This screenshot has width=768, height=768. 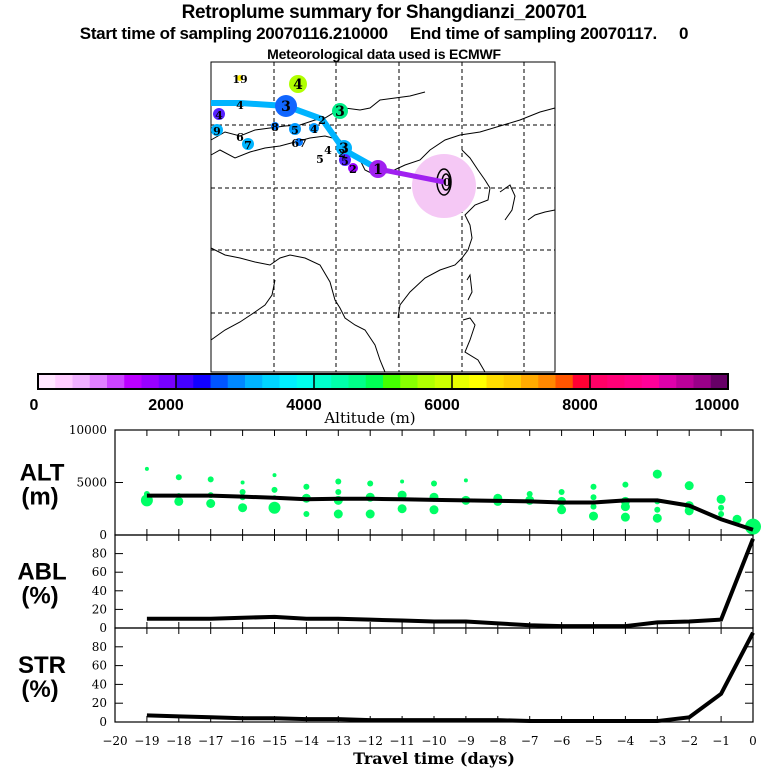 What do you see at coordinates (444, 186) in the screenshot?
I see `plume-footprint` at bounding box center [444, 186].